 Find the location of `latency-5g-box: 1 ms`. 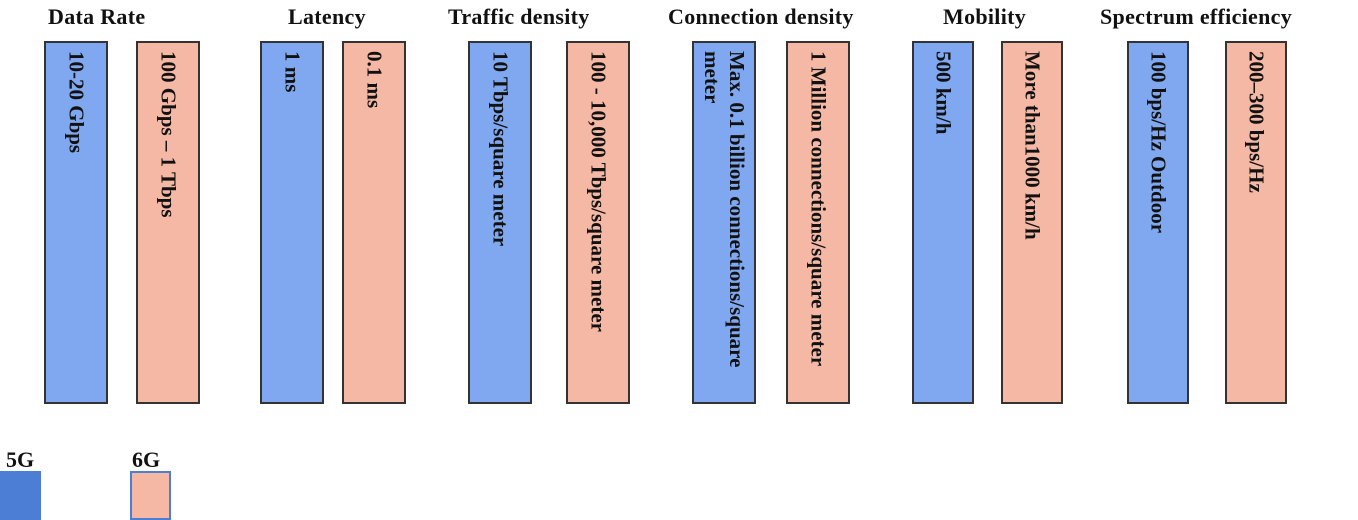

latency-5g-box: 1 ms is located at coordinates (292, 222).